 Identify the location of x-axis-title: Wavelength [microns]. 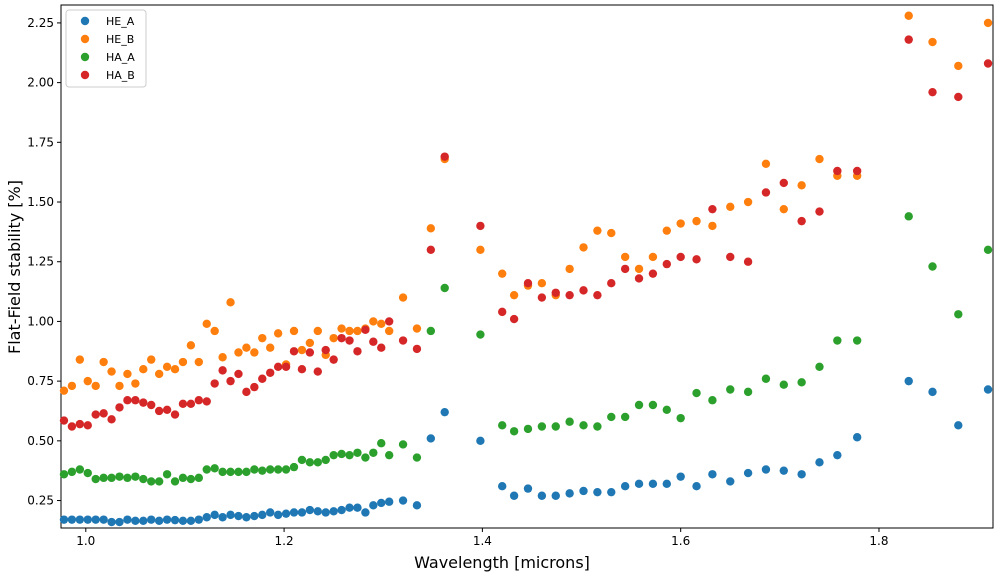
(502, 562).